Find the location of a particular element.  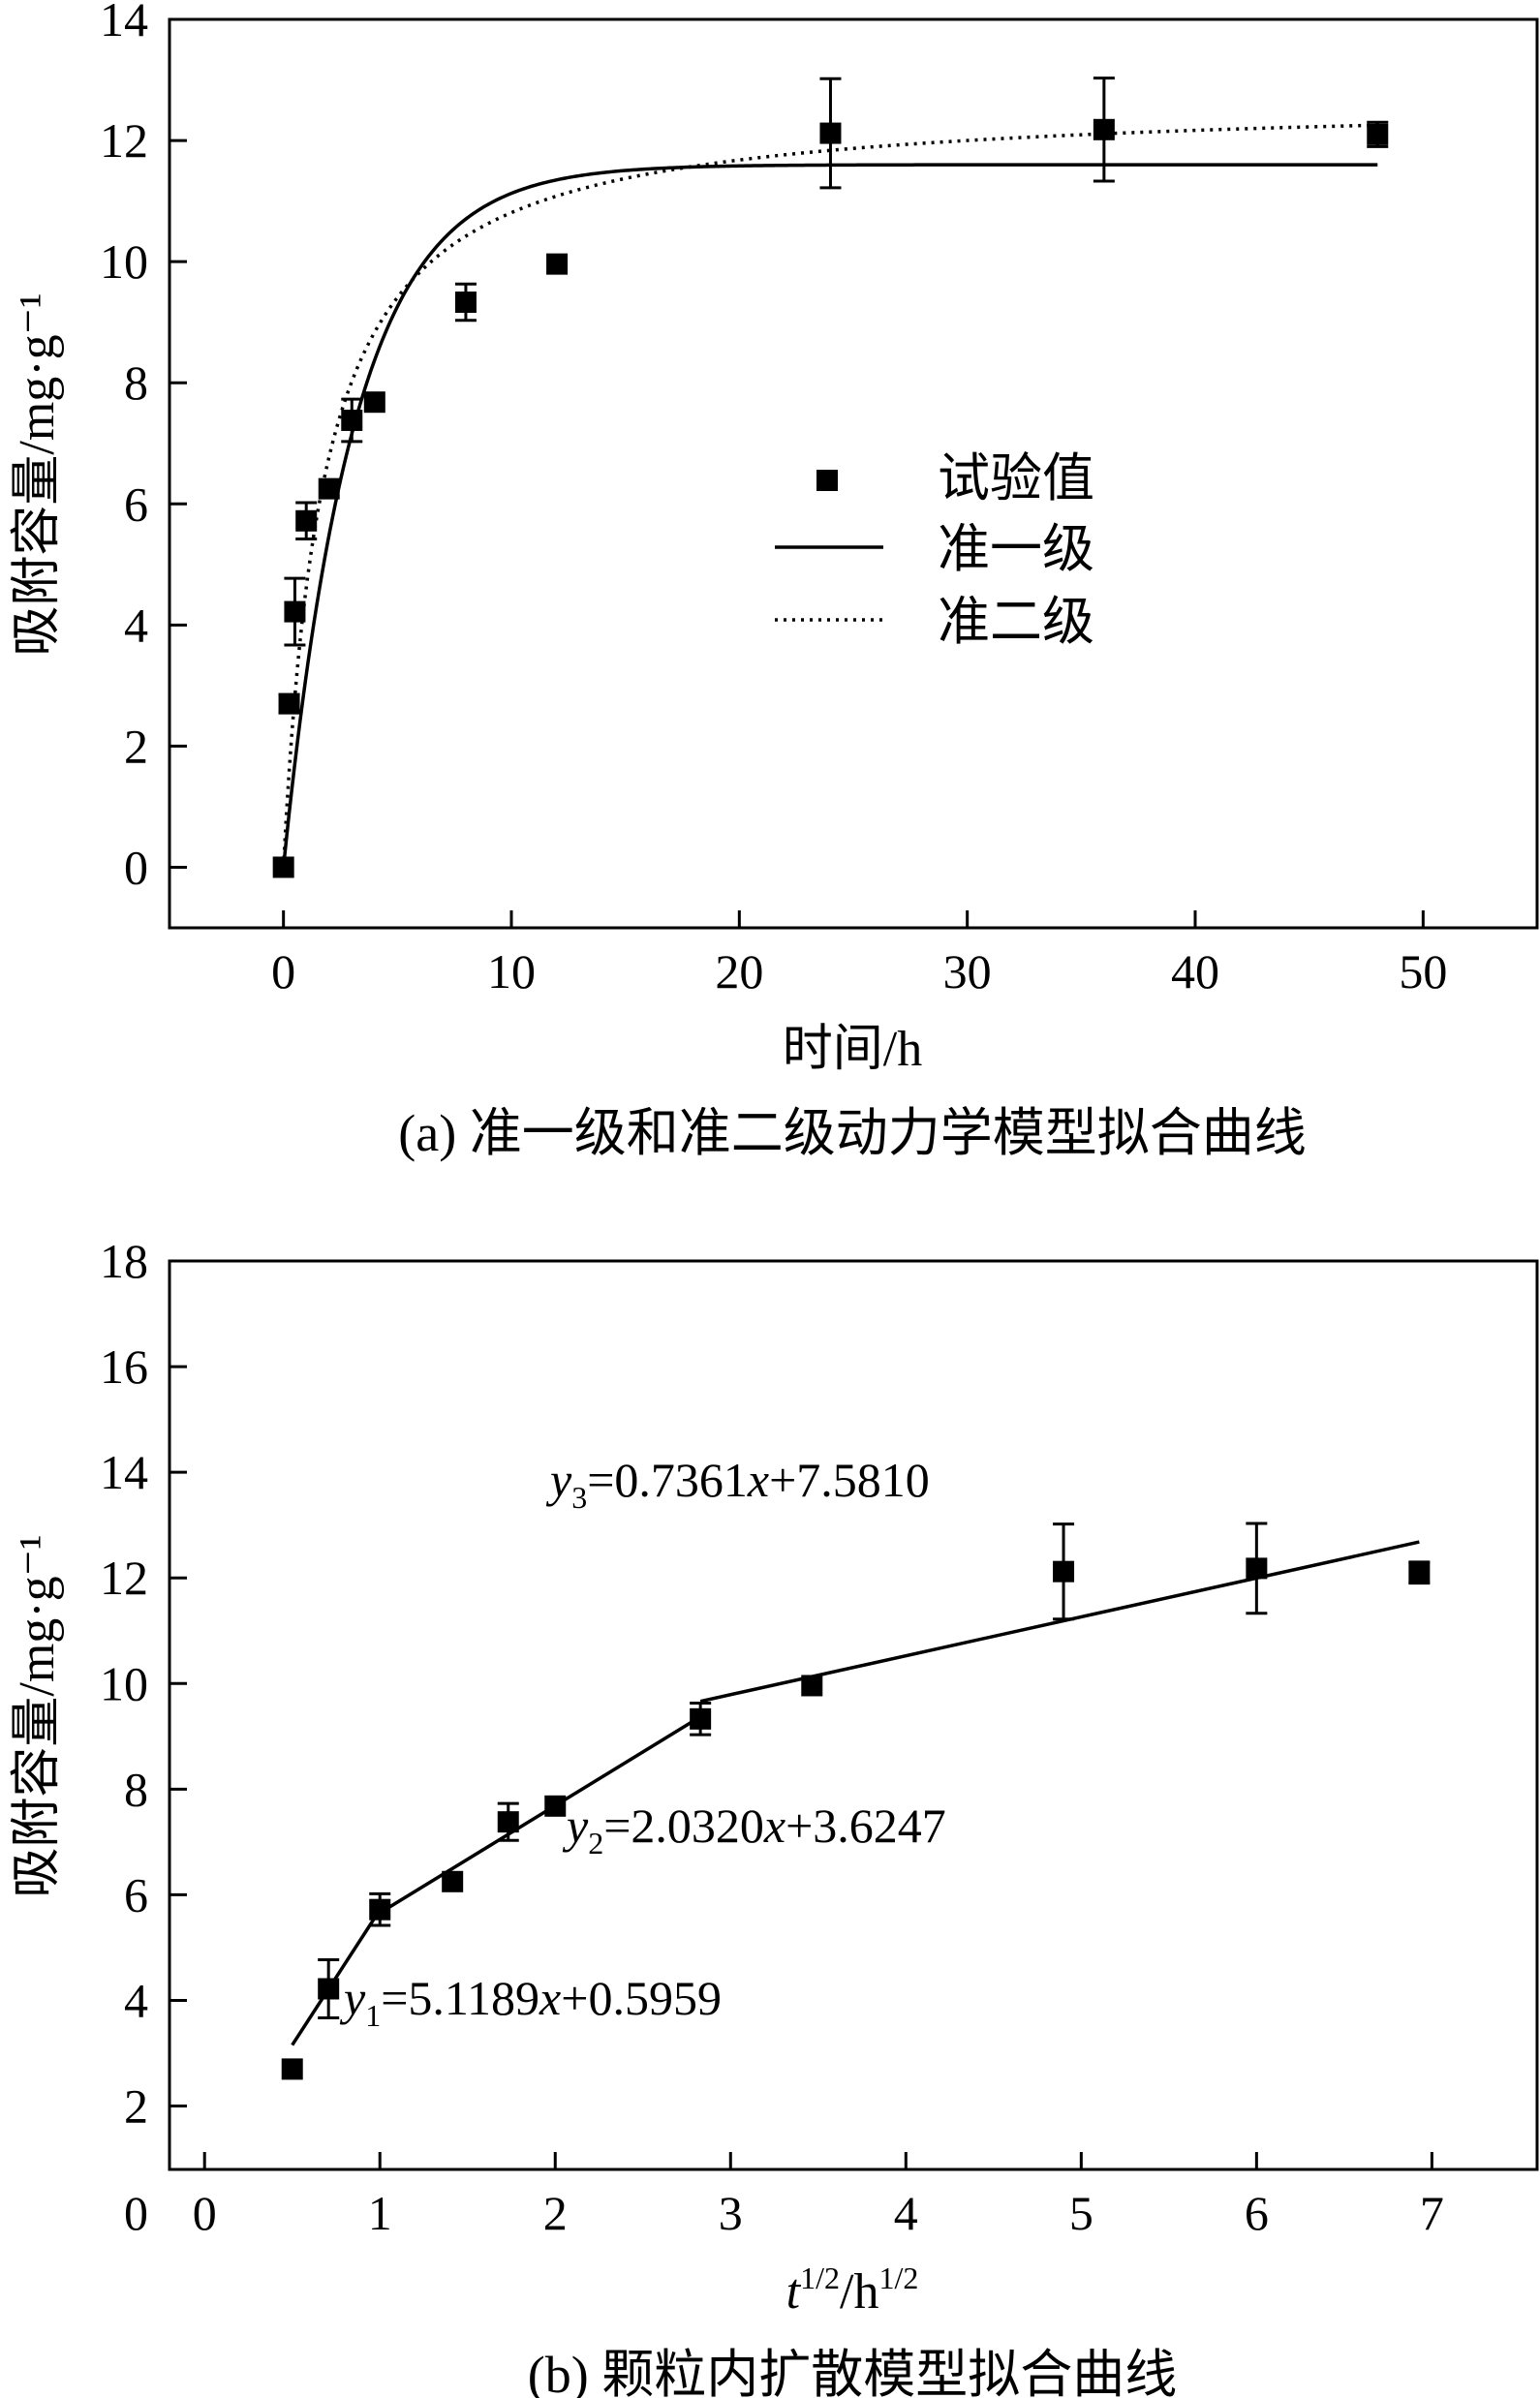

panel-a-x-tick-label: 40 is located at coordinates (1195, 971).